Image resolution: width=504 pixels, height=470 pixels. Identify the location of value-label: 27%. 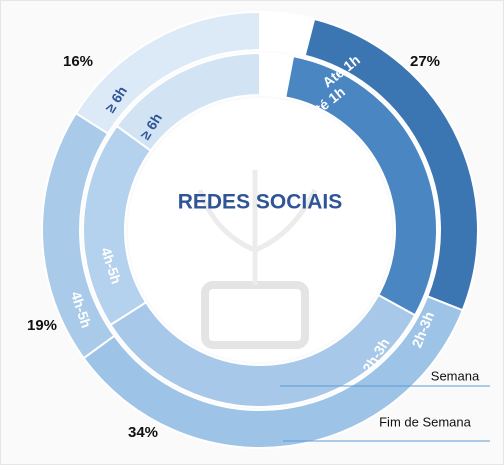
(425, 61).